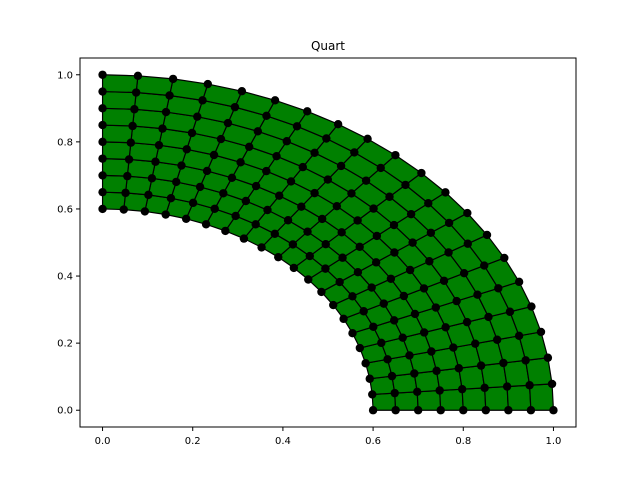 This screenshot has width=640, height=480. I want to click on y-tick-label: 0.0, so click(65, 411).